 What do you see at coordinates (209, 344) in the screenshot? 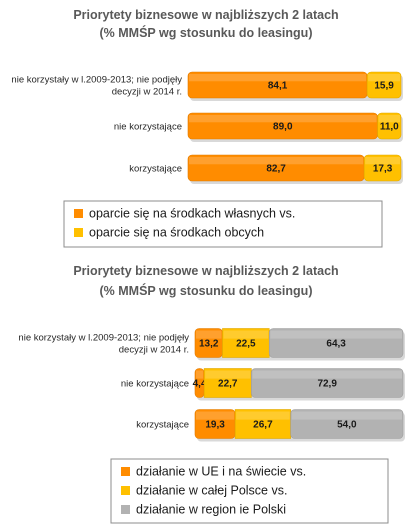
I see `data-label: 13,2` at bounding box center [209, 344].